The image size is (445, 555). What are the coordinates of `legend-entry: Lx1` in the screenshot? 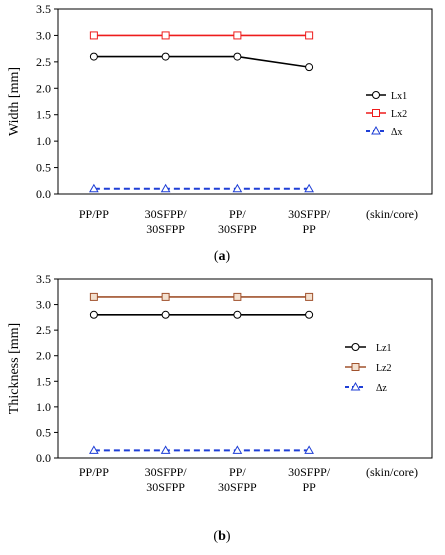 It's located at (386, 96).